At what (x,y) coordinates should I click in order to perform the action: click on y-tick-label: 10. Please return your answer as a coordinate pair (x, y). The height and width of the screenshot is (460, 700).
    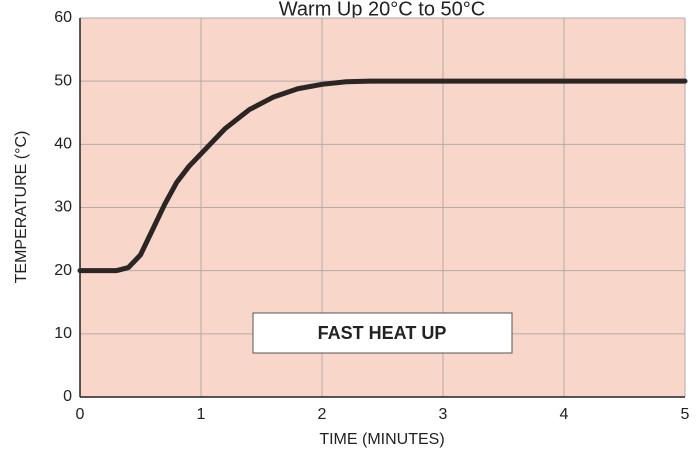
    Looking at the image, I should click on (63, 333).